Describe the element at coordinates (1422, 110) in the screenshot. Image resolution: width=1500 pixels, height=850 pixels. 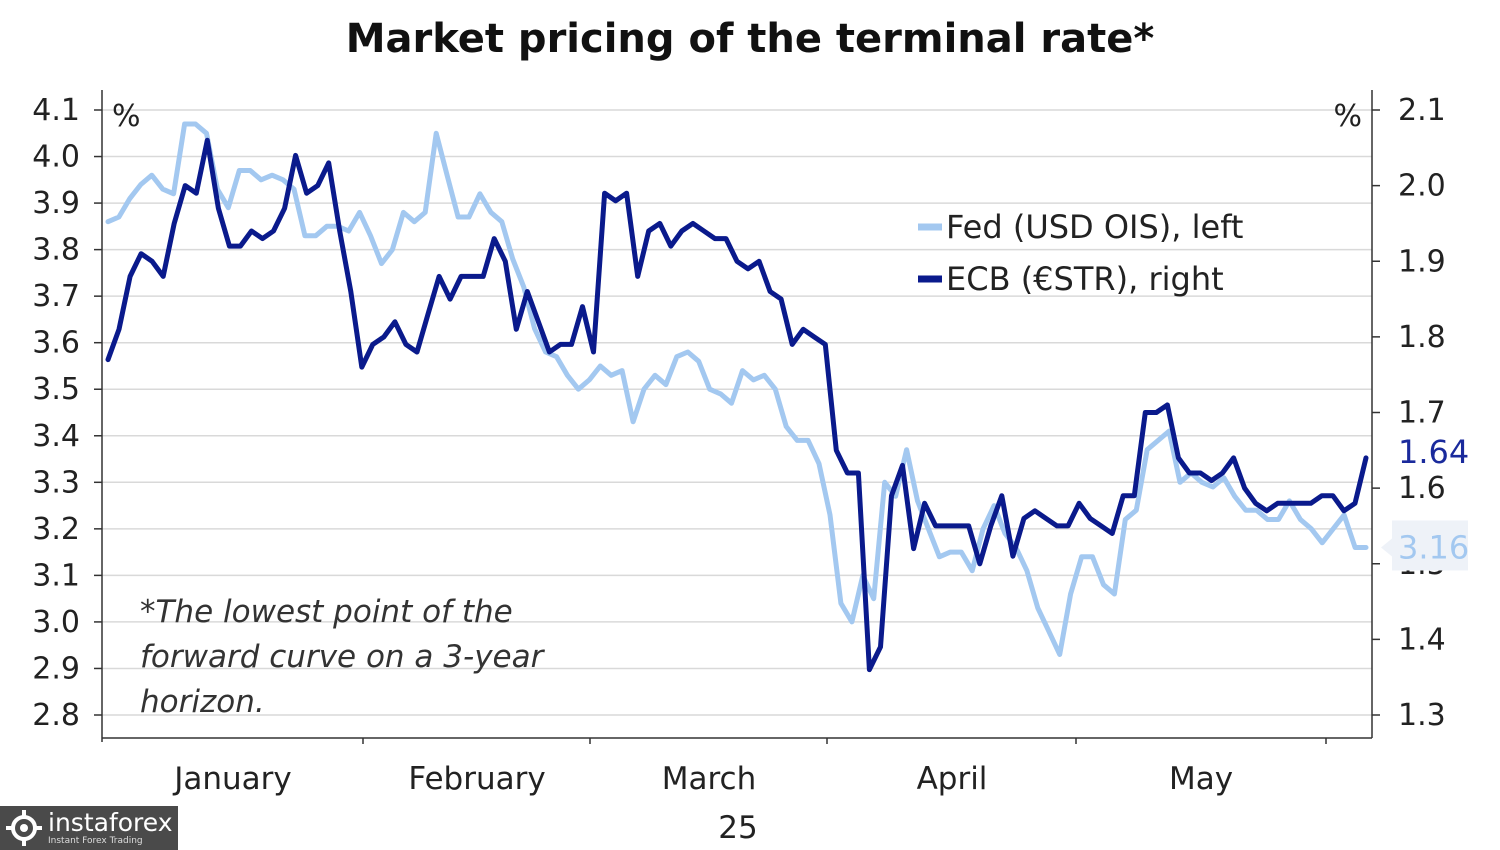
I see `right-tick-label: 2.1` at that location.